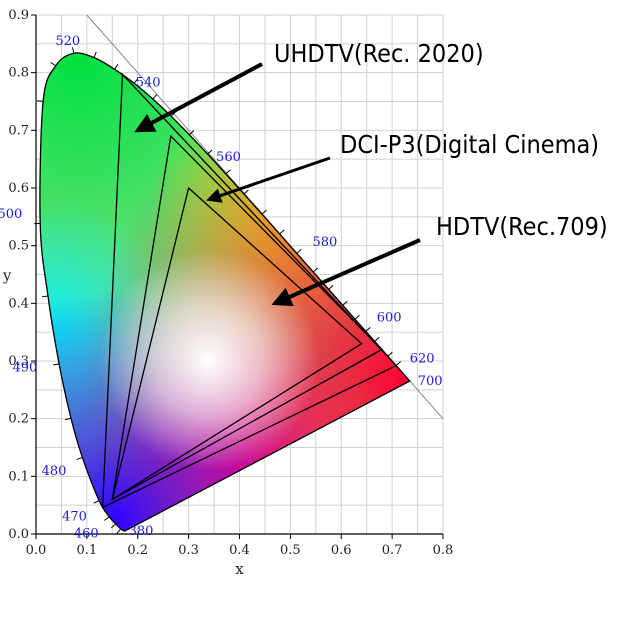  Describe the element at coordinates (239, 569) in the screenshot. I see `x-axis-title: x` at that location.